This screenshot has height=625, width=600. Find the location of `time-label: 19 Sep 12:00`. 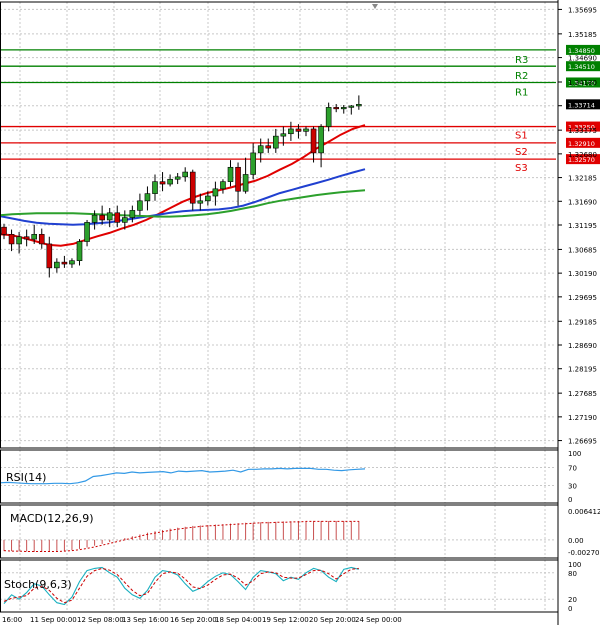

time-label: 19 Sep 12:00 is located at coordinates (285, 620).